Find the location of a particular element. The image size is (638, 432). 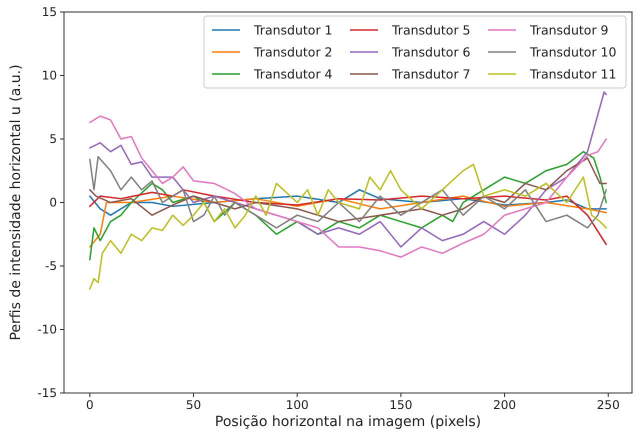

legend-label: Transdutor 5 is located at coordinates (431, 30).